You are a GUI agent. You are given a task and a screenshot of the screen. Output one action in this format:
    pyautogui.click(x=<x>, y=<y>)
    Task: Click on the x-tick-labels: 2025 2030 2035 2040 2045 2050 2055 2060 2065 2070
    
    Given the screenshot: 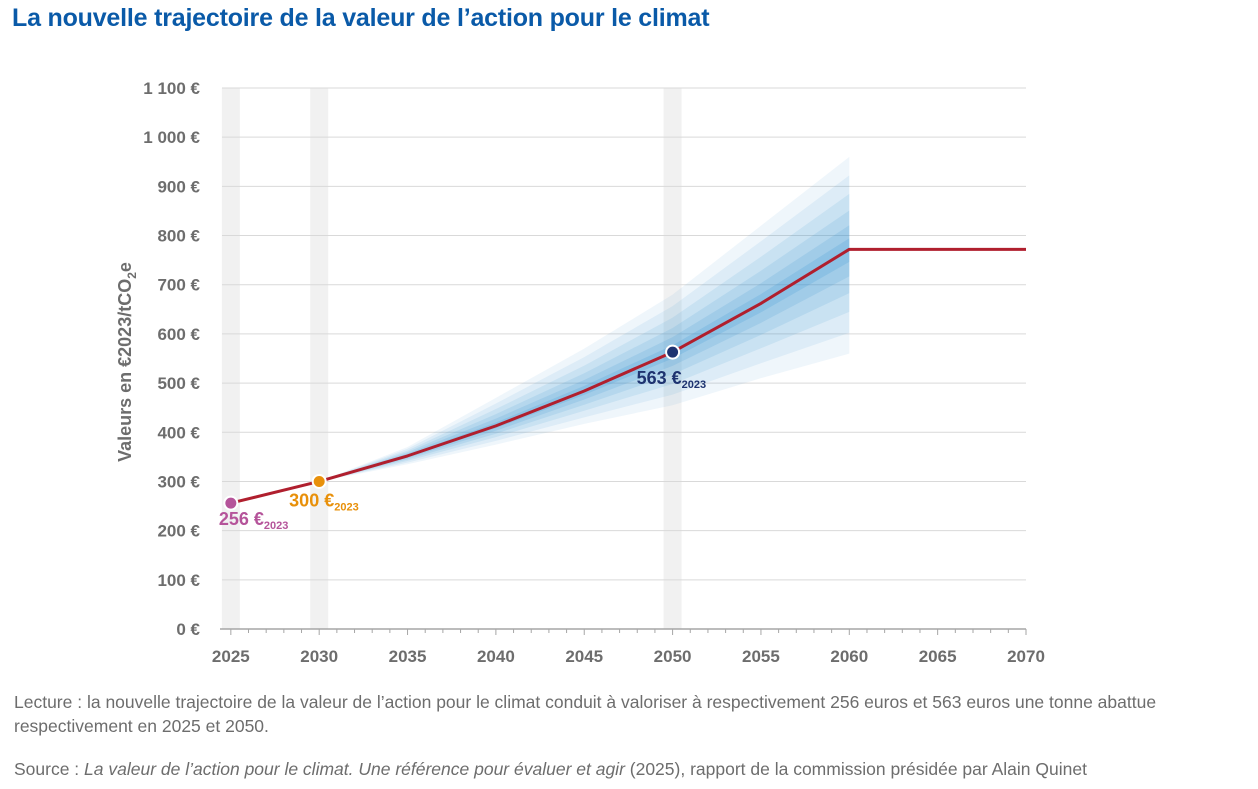 What is the action you would take?
    pyautogui.click(x=628, y=656)
    